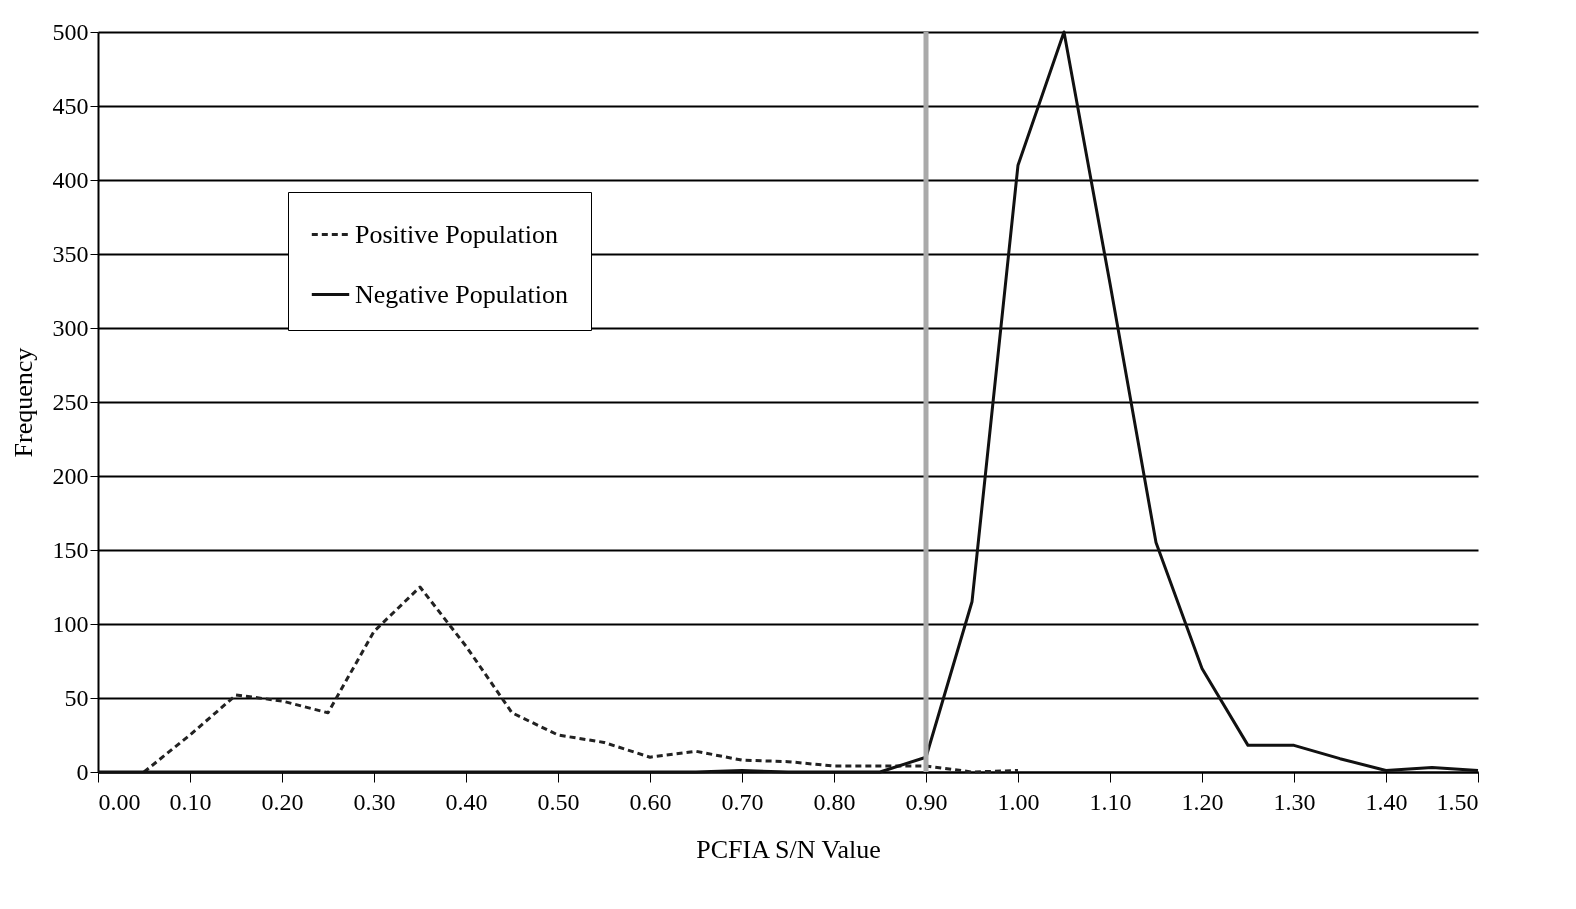  I want to click on x-tick-label: 1.30, so click(1294, 801).